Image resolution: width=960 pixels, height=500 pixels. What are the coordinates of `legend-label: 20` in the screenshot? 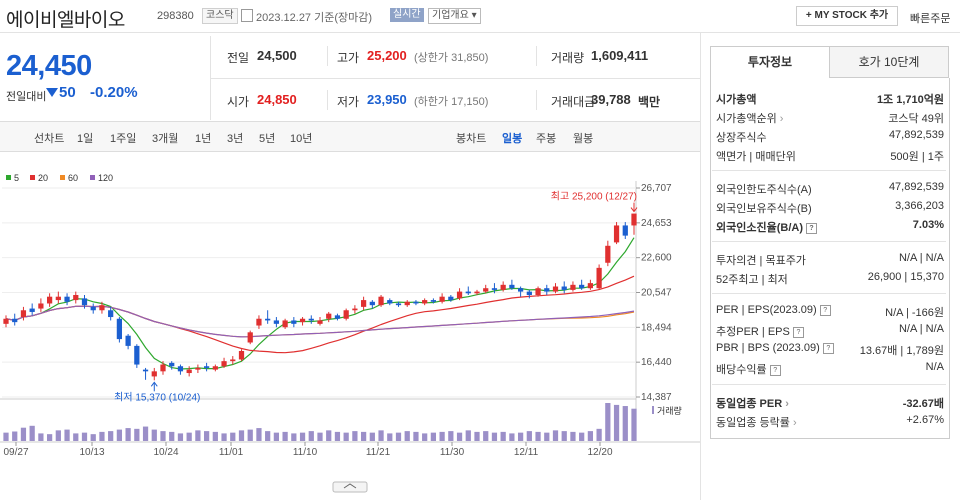 It's located at (43, 178).